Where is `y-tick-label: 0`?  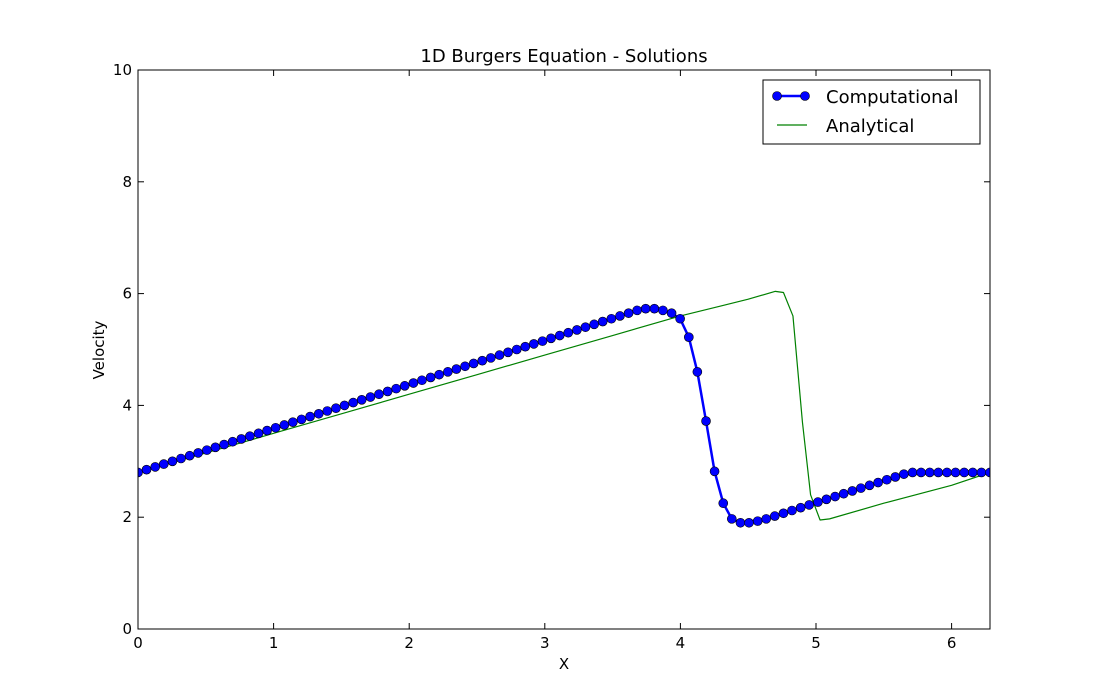
y-tick-label: 0 is located at coordinates (127, 629).